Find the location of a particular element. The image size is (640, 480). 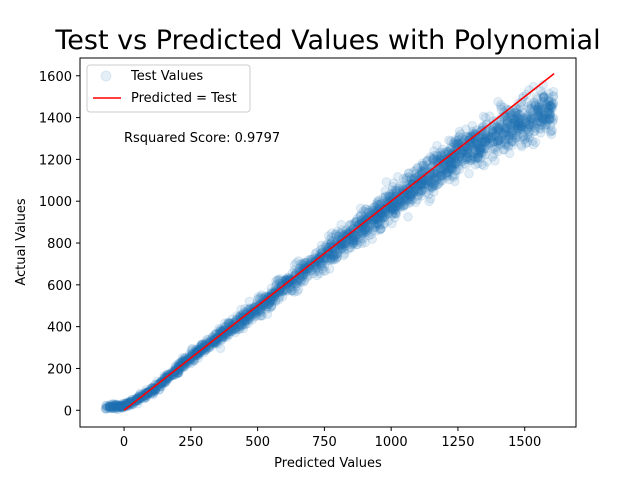

legend-label-test-values: Test Values is located at coordinates (166, 76).